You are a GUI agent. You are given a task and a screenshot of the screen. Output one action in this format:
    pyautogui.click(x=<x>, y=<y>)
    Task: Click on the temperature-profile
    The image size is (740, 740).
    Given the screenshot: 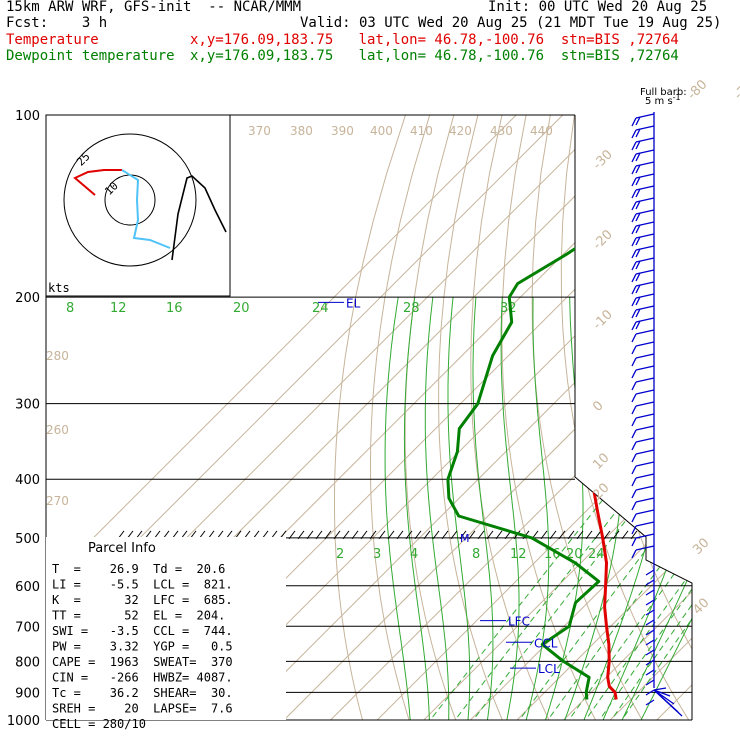 What is the action you would take?
    pyautogui.click(x=639, y=407)
    